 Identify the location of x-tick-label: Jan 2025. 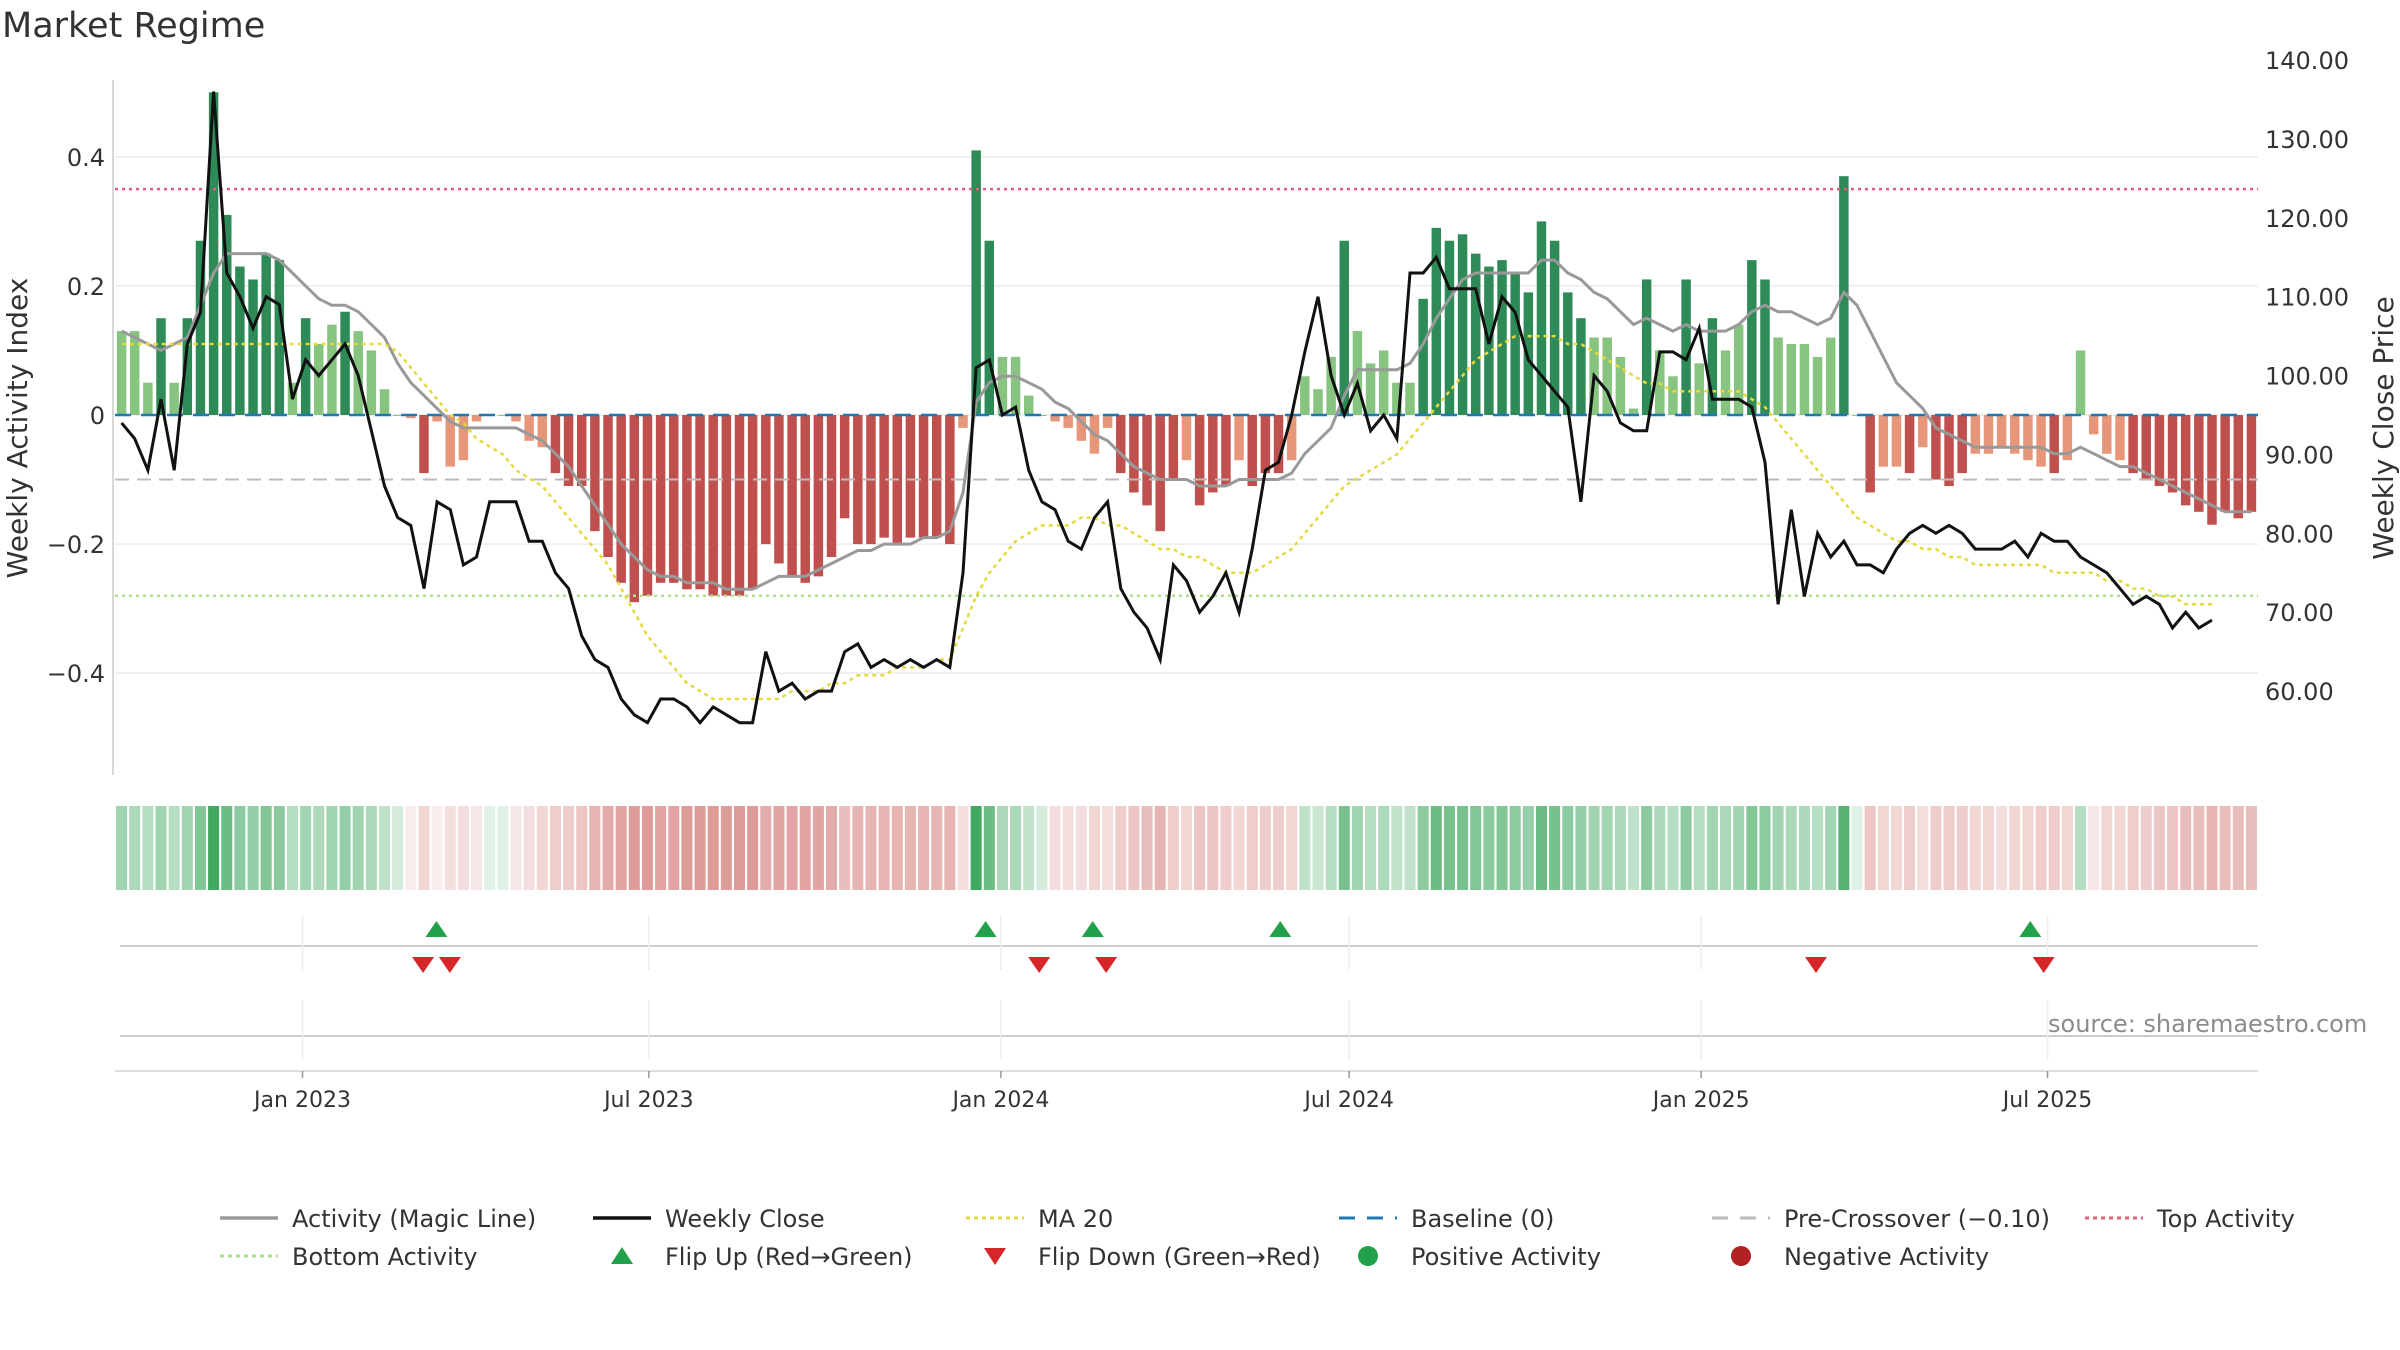
(1700, 1100).